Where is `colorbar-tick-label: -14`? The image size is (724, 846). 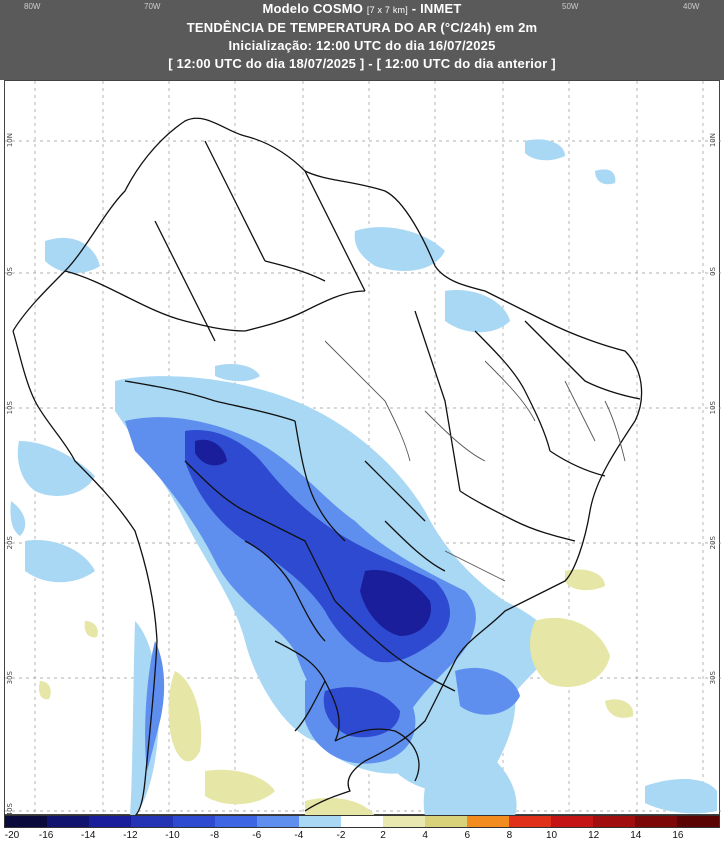 colorbar-tick-label: -14 is located at coordinates (88, 835).